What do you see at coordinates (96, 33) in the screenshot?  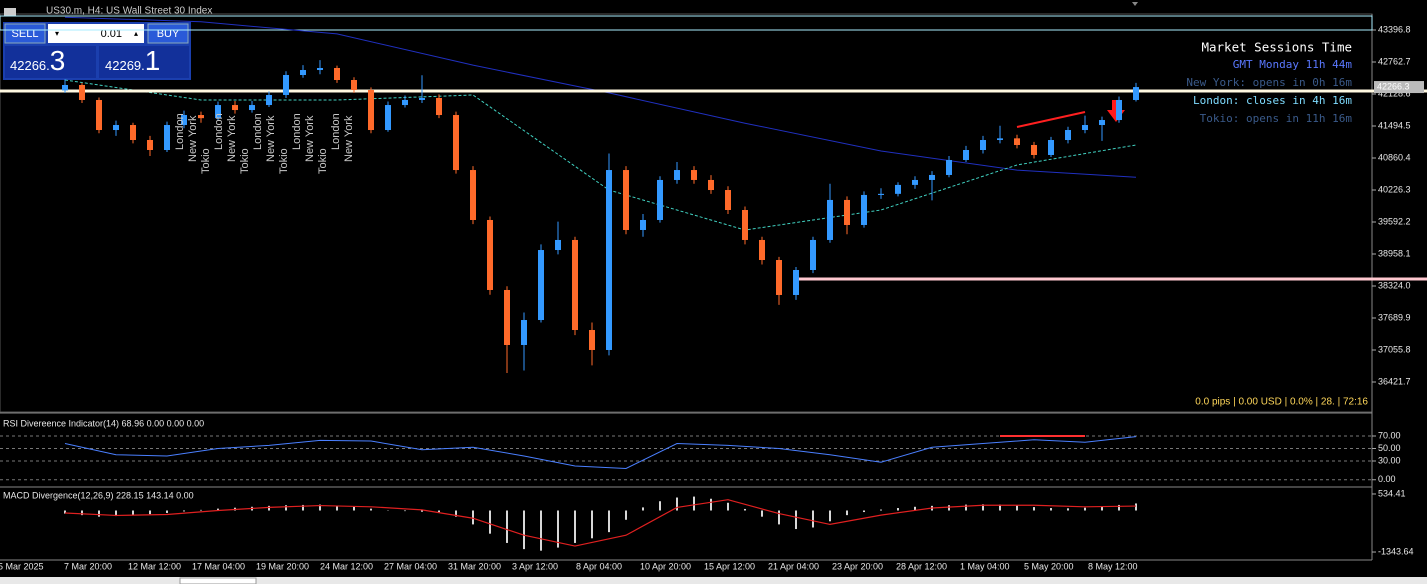 I see `lot-field` at bounding box center [96, 33].